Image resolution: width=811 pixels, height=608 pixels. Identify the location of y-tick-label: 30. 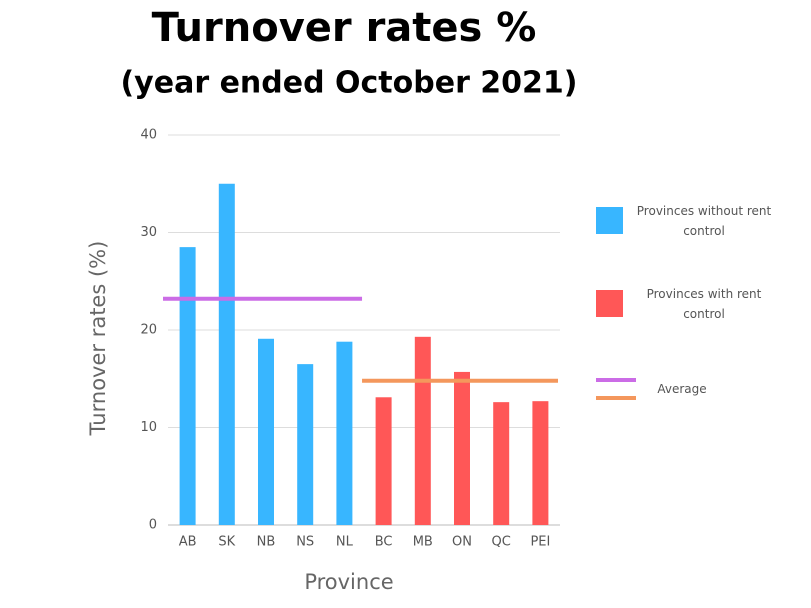
(148, 232).